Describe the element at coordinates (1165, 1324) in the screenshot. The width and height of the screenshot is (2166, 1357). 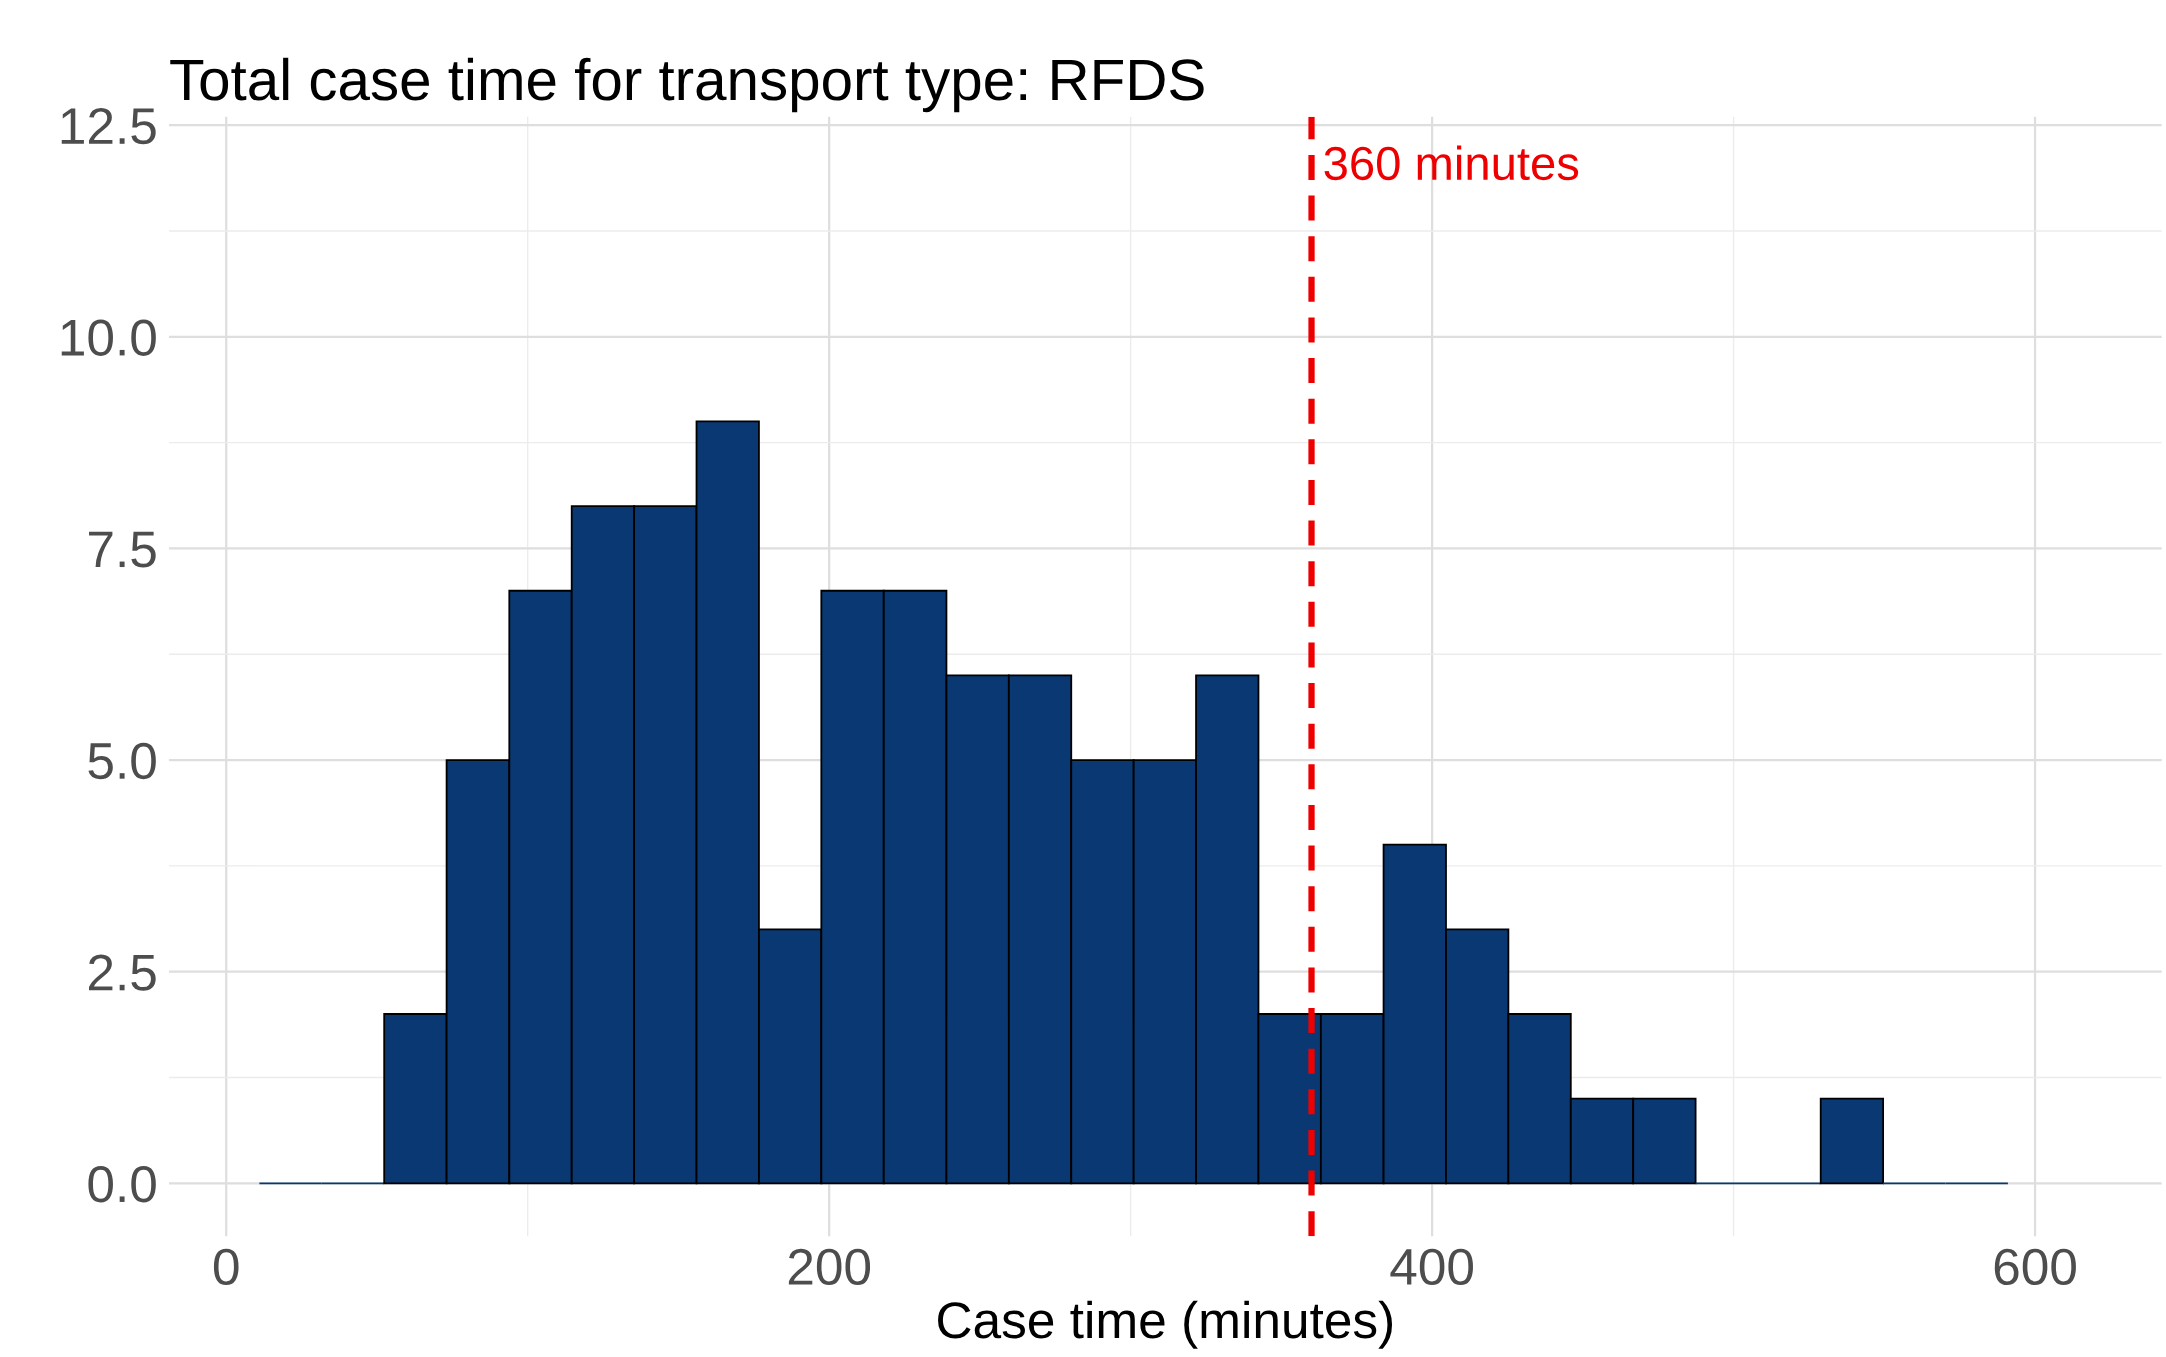
I see `x-axis-title: Case time (minutes)` at that location.